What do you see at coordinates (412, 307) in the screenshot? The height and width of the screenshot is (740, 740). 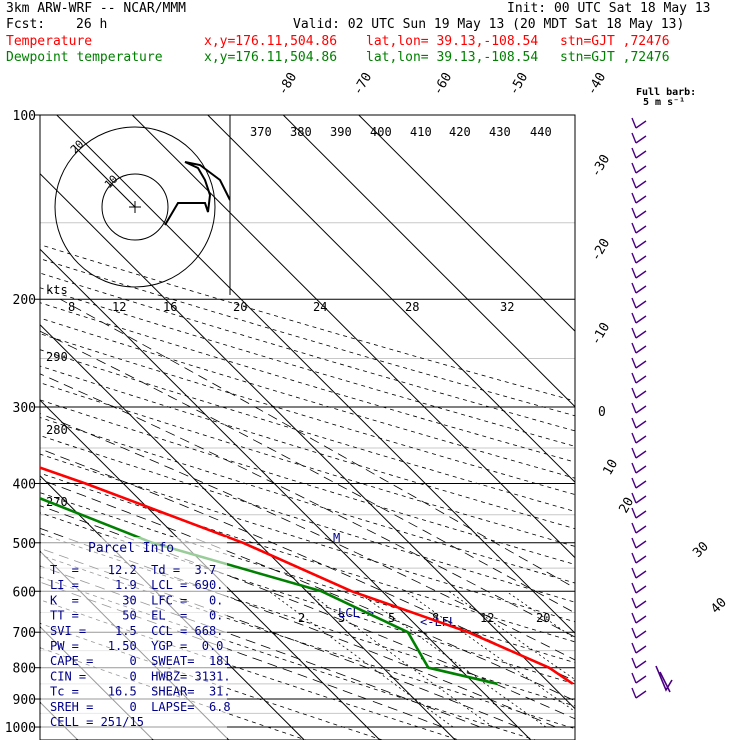 I see `hodograph-speed-label: 28` at bounding box center [412, 307].